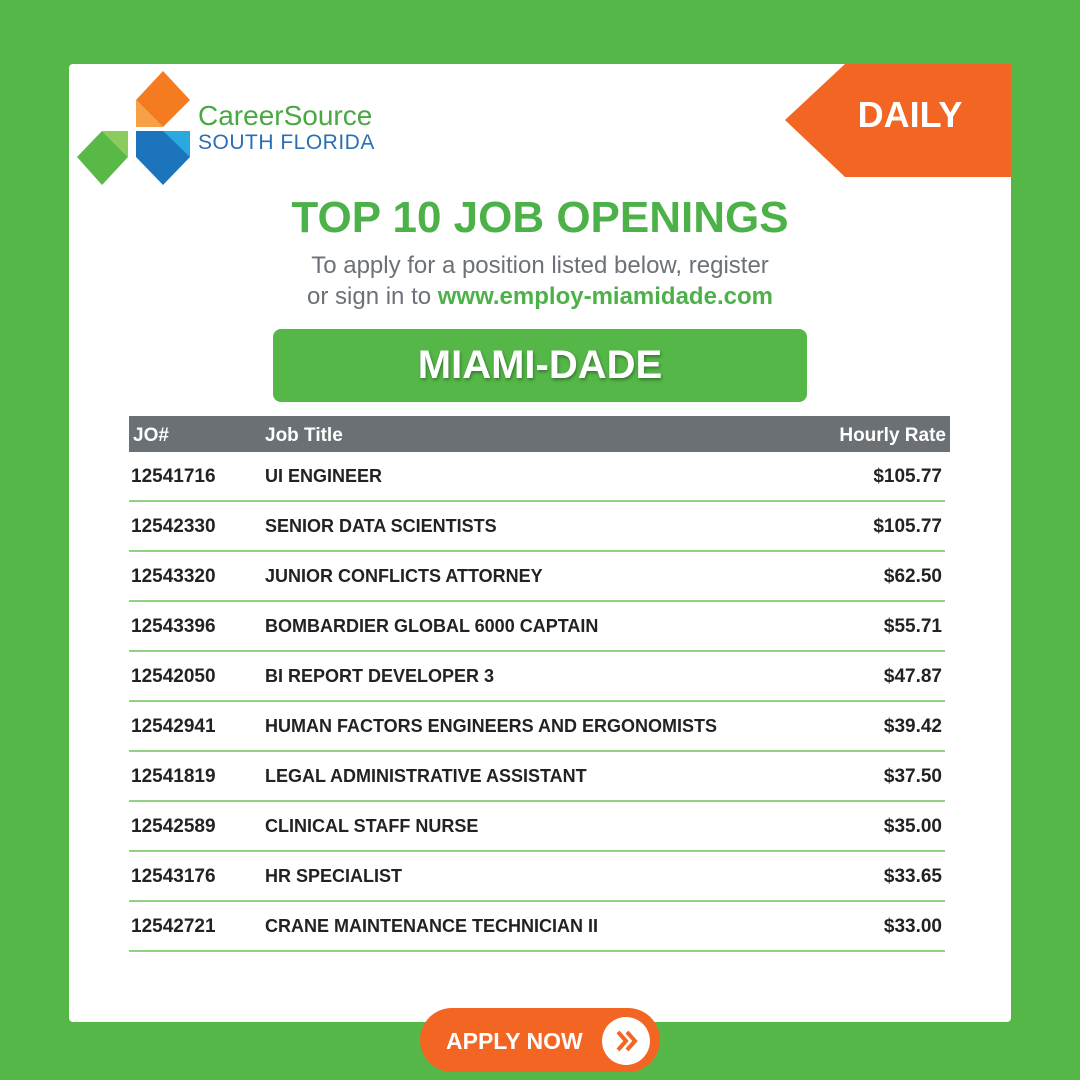 The width and height of the screenshot is (1080, 1080). I want to click on table-cell: BI REPORT DEVELOPER 3, so click(380, 676).